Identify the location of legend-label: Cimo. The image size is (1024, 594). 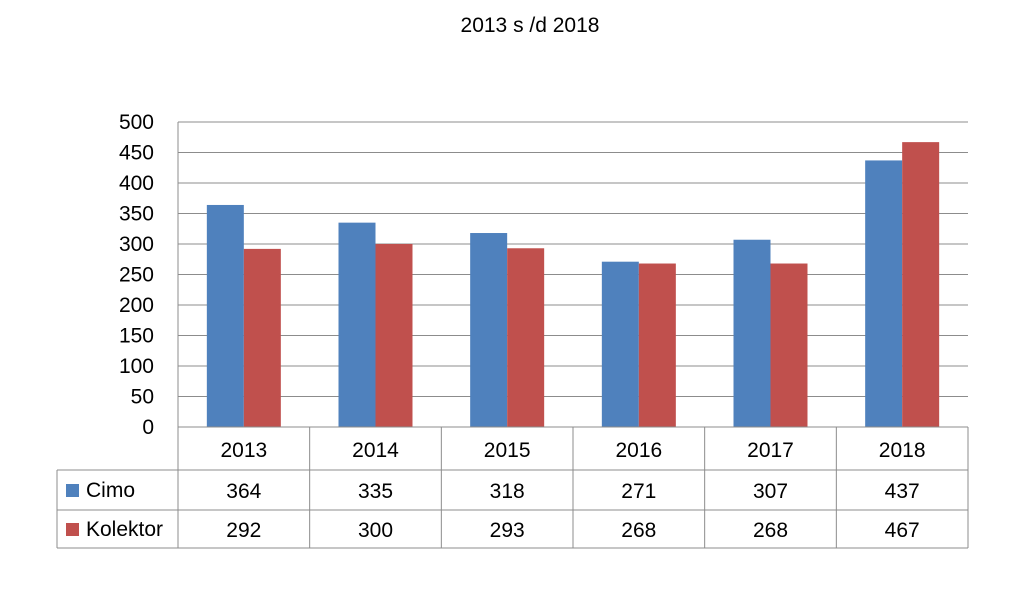
(110, 490).